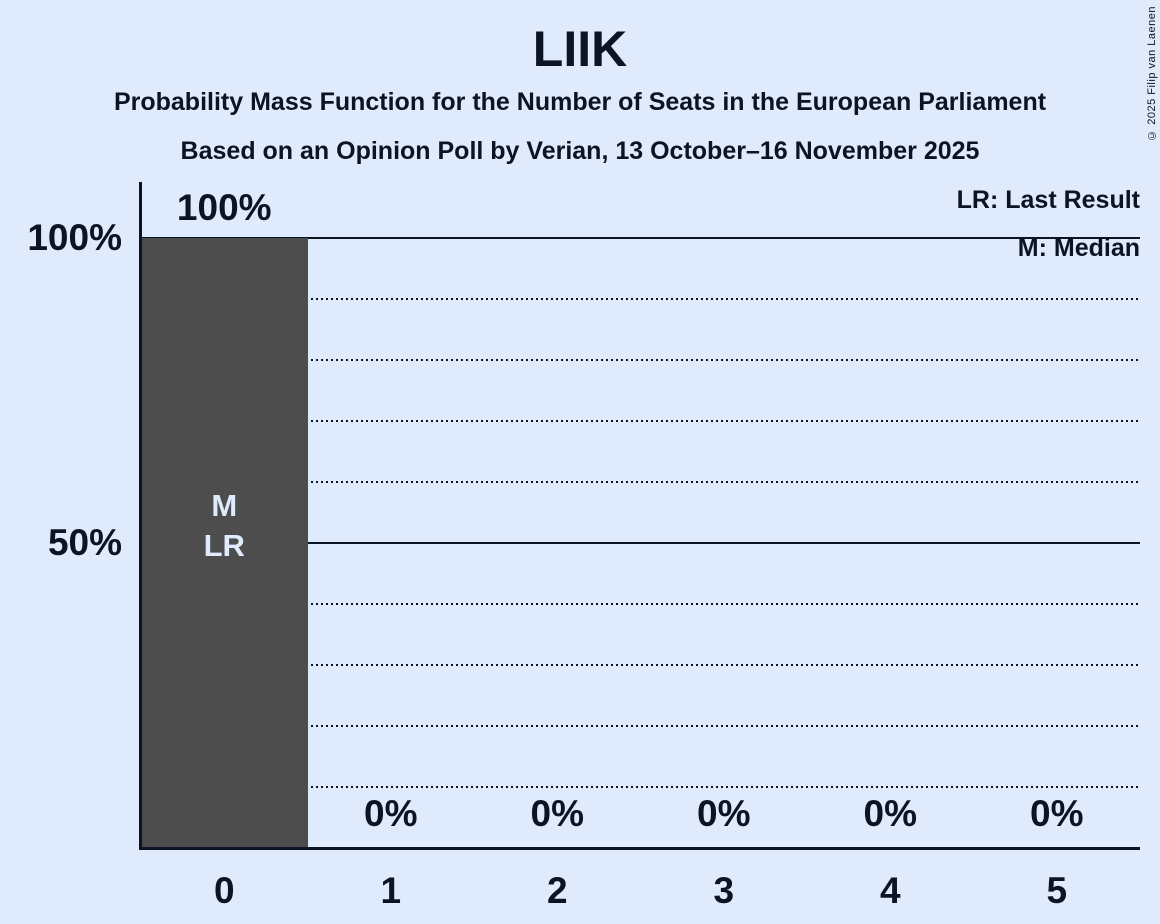  What do you see at coordinates (391, 890) in the screenshot?
I see `x-tick-label-1: 1` at bounding box center [391, 890].